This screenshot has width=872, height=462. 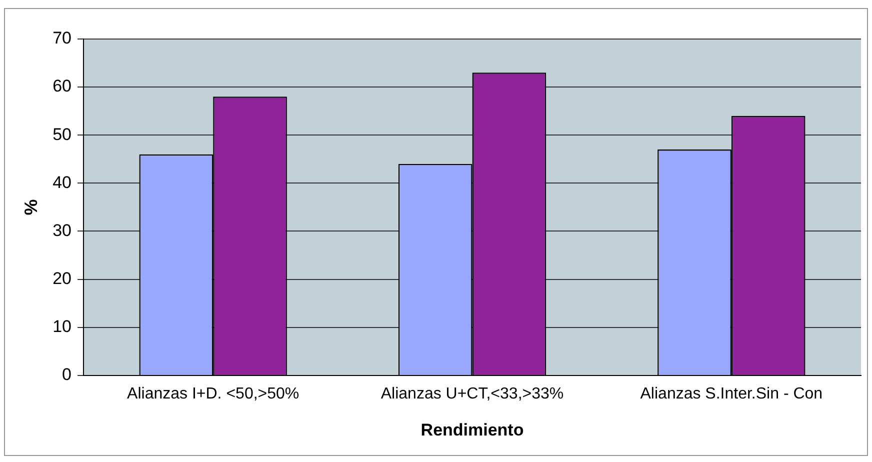 What do you see at coordinates (62, 230) in the screenshot?
I see `y-tick-label: 30` at bounding box center [62, 230].